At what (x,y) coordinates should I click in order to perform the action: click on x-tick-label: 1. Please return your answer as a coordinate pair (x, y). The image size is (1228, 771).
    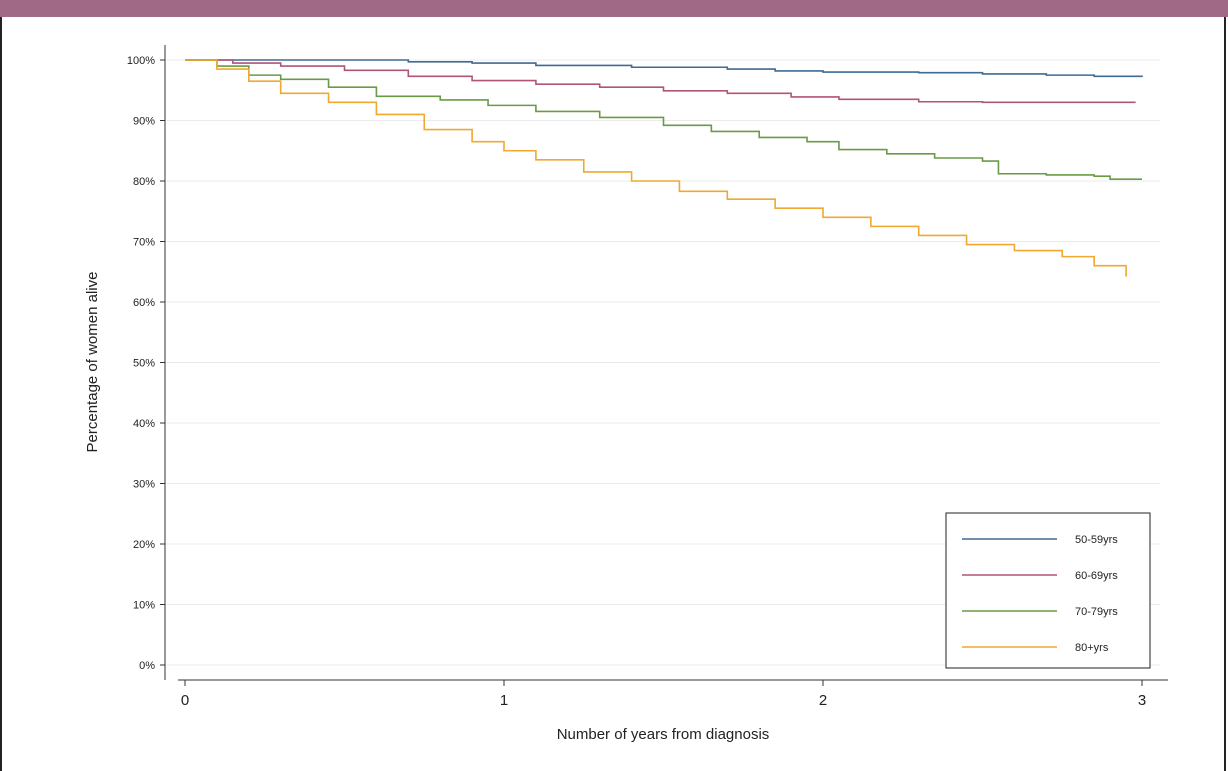
    Looking at the image, I should click on (504, 700).